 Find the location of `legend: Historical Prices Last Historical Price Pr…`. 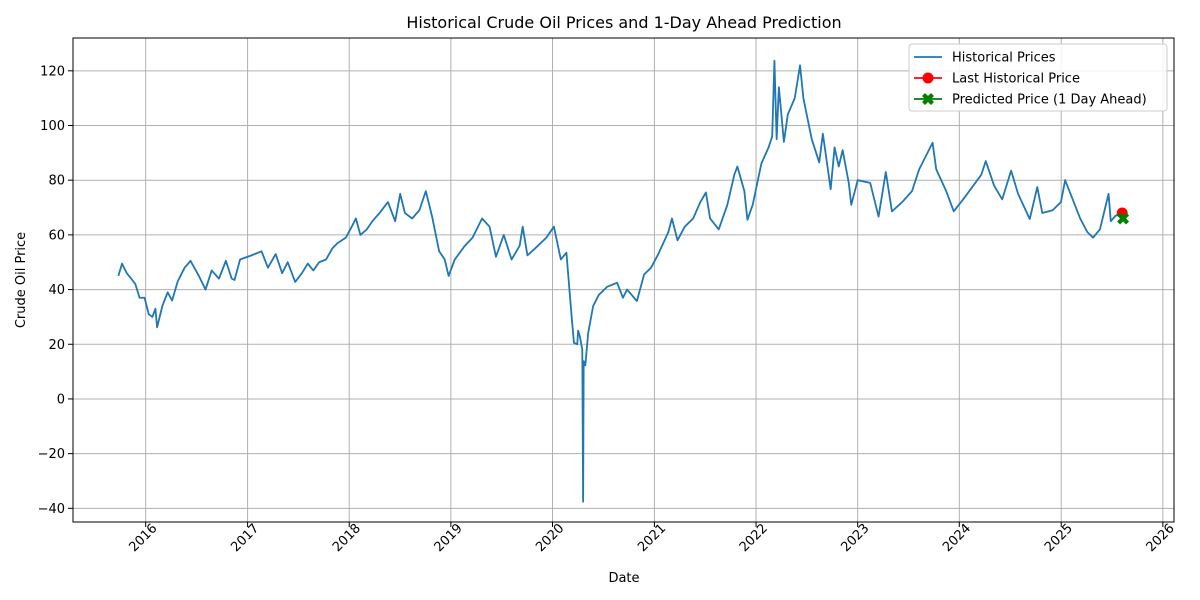

legend: Historical Prices Last Historical Price Pr… is located at coordinates (1038, 77).